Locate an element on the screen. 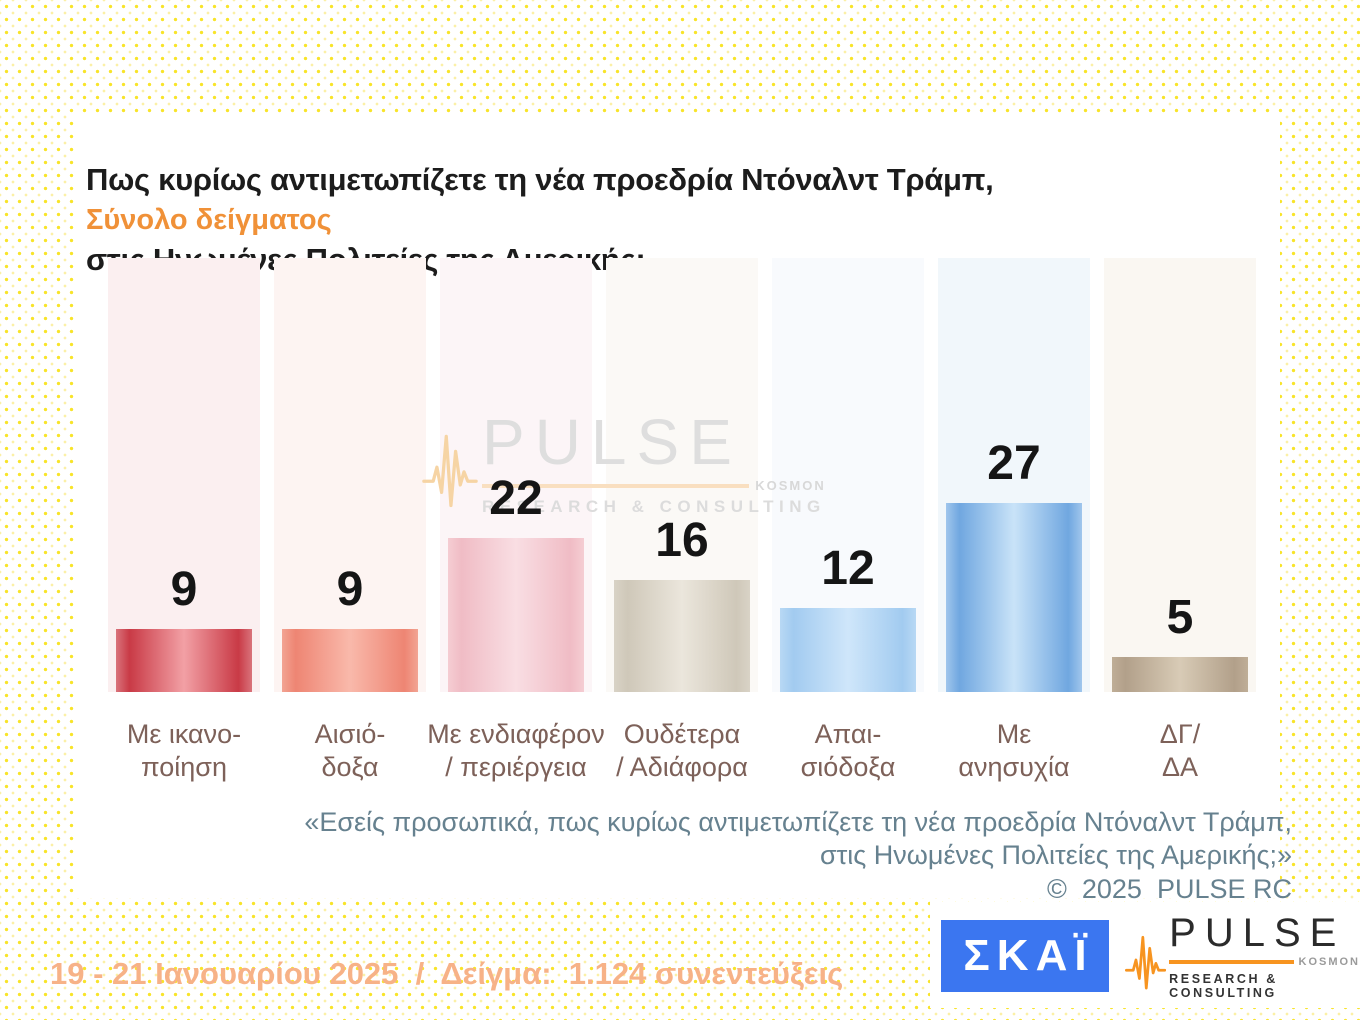  pulse-logo-tagline: RESEARCH & CONSULTING is located at coordinates (1223, 986).